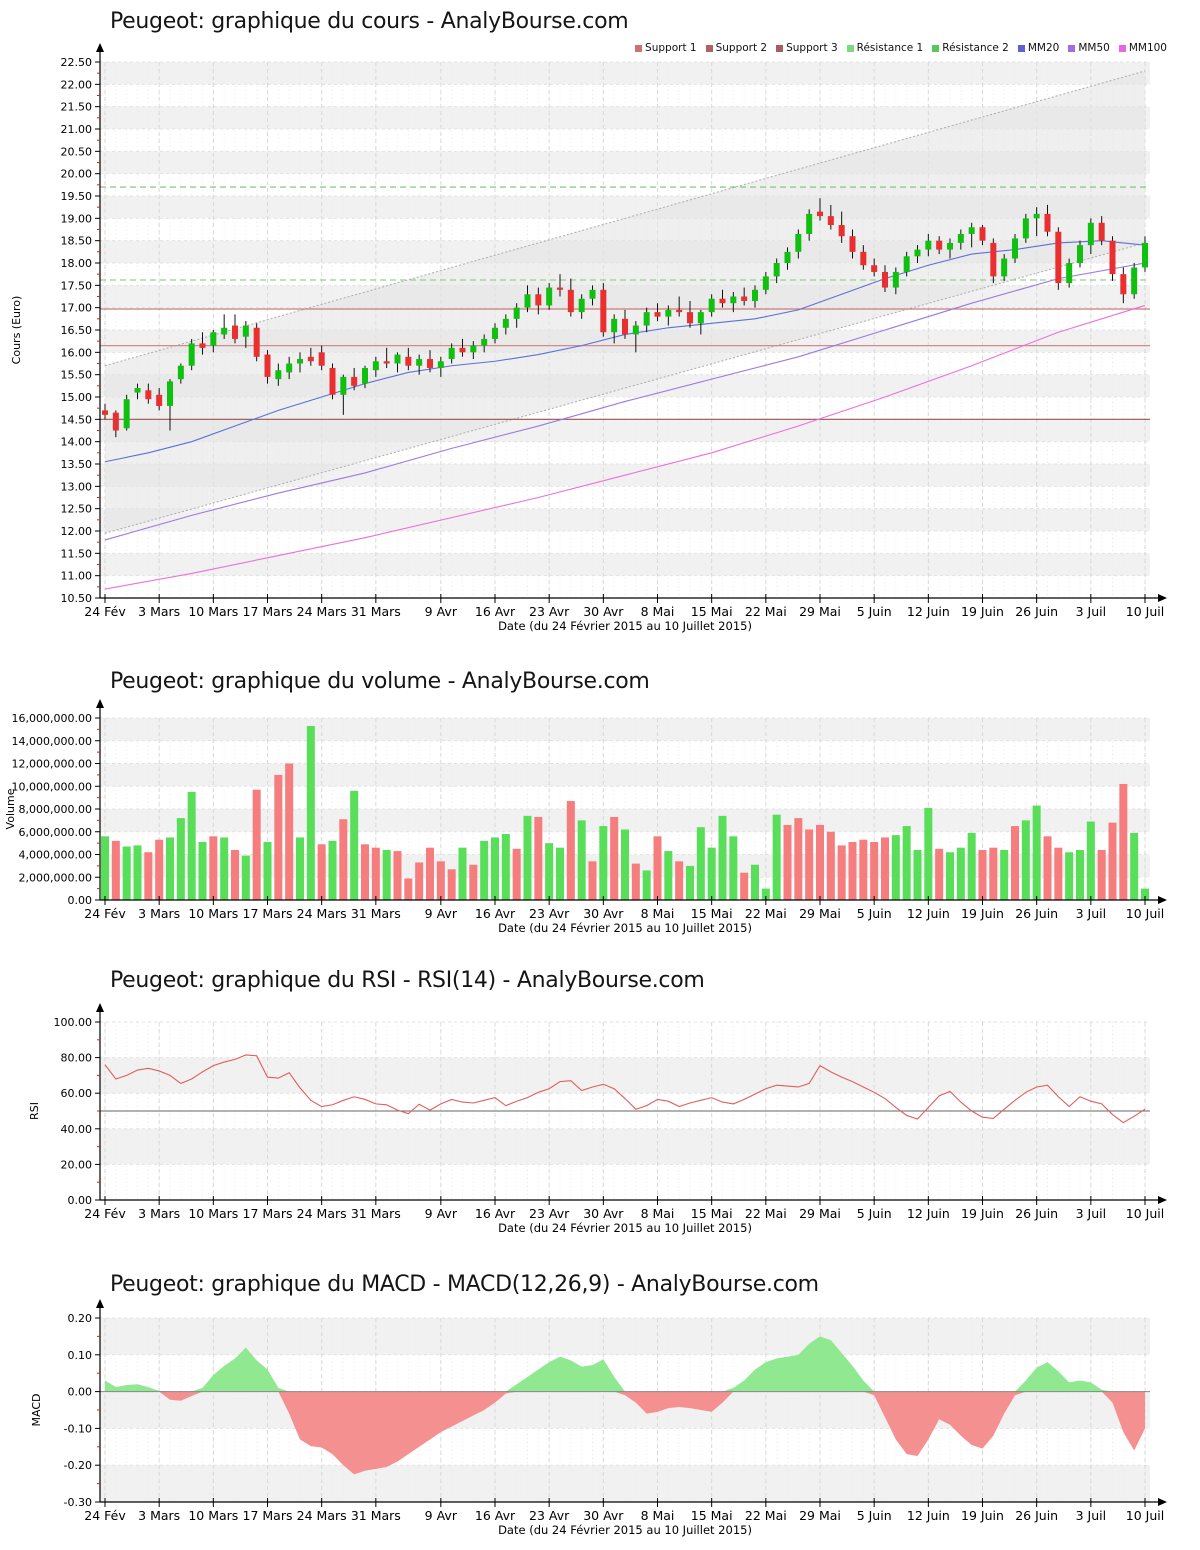 This screenshot has height=1550, width=1200. Describe the element at coordinates (658, 913) in the screenshot. I see `axis-text: 8 Mai` at that location.